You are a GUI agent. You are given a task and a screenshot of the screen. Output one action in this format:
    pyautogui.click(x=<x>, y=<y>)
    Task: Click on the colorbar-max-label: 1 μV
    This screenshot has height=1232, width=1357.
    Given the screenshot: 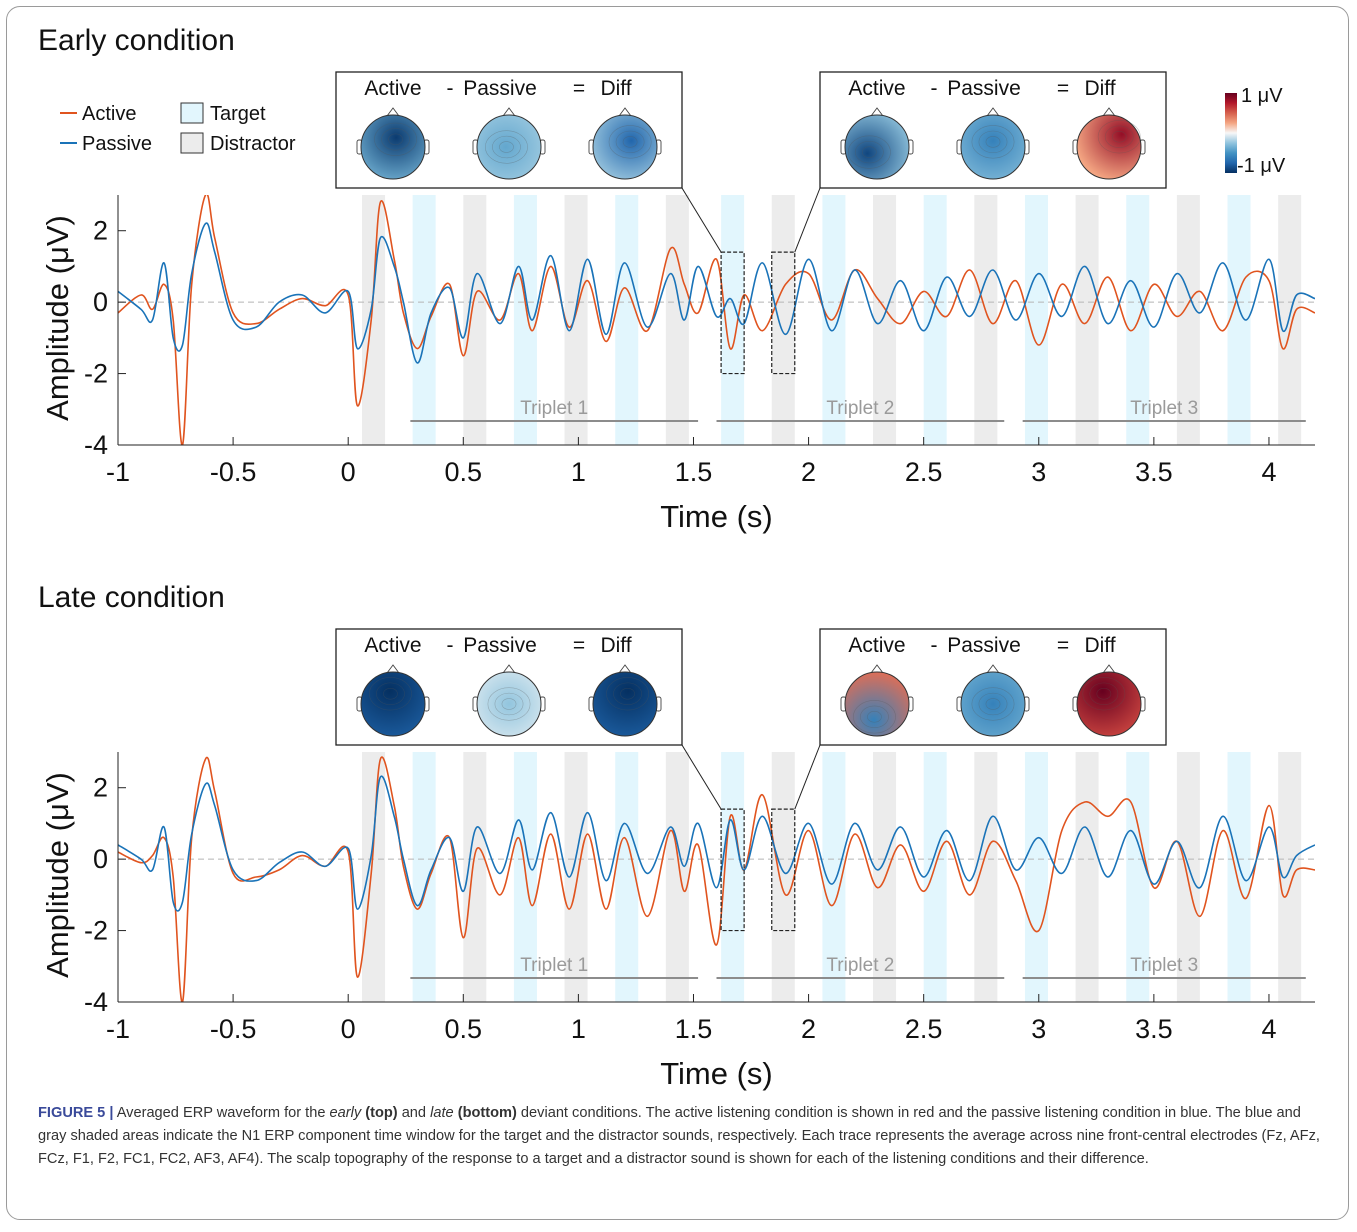 What is the action you would take?
    pyautogui.click(x=1262, y=96)
    